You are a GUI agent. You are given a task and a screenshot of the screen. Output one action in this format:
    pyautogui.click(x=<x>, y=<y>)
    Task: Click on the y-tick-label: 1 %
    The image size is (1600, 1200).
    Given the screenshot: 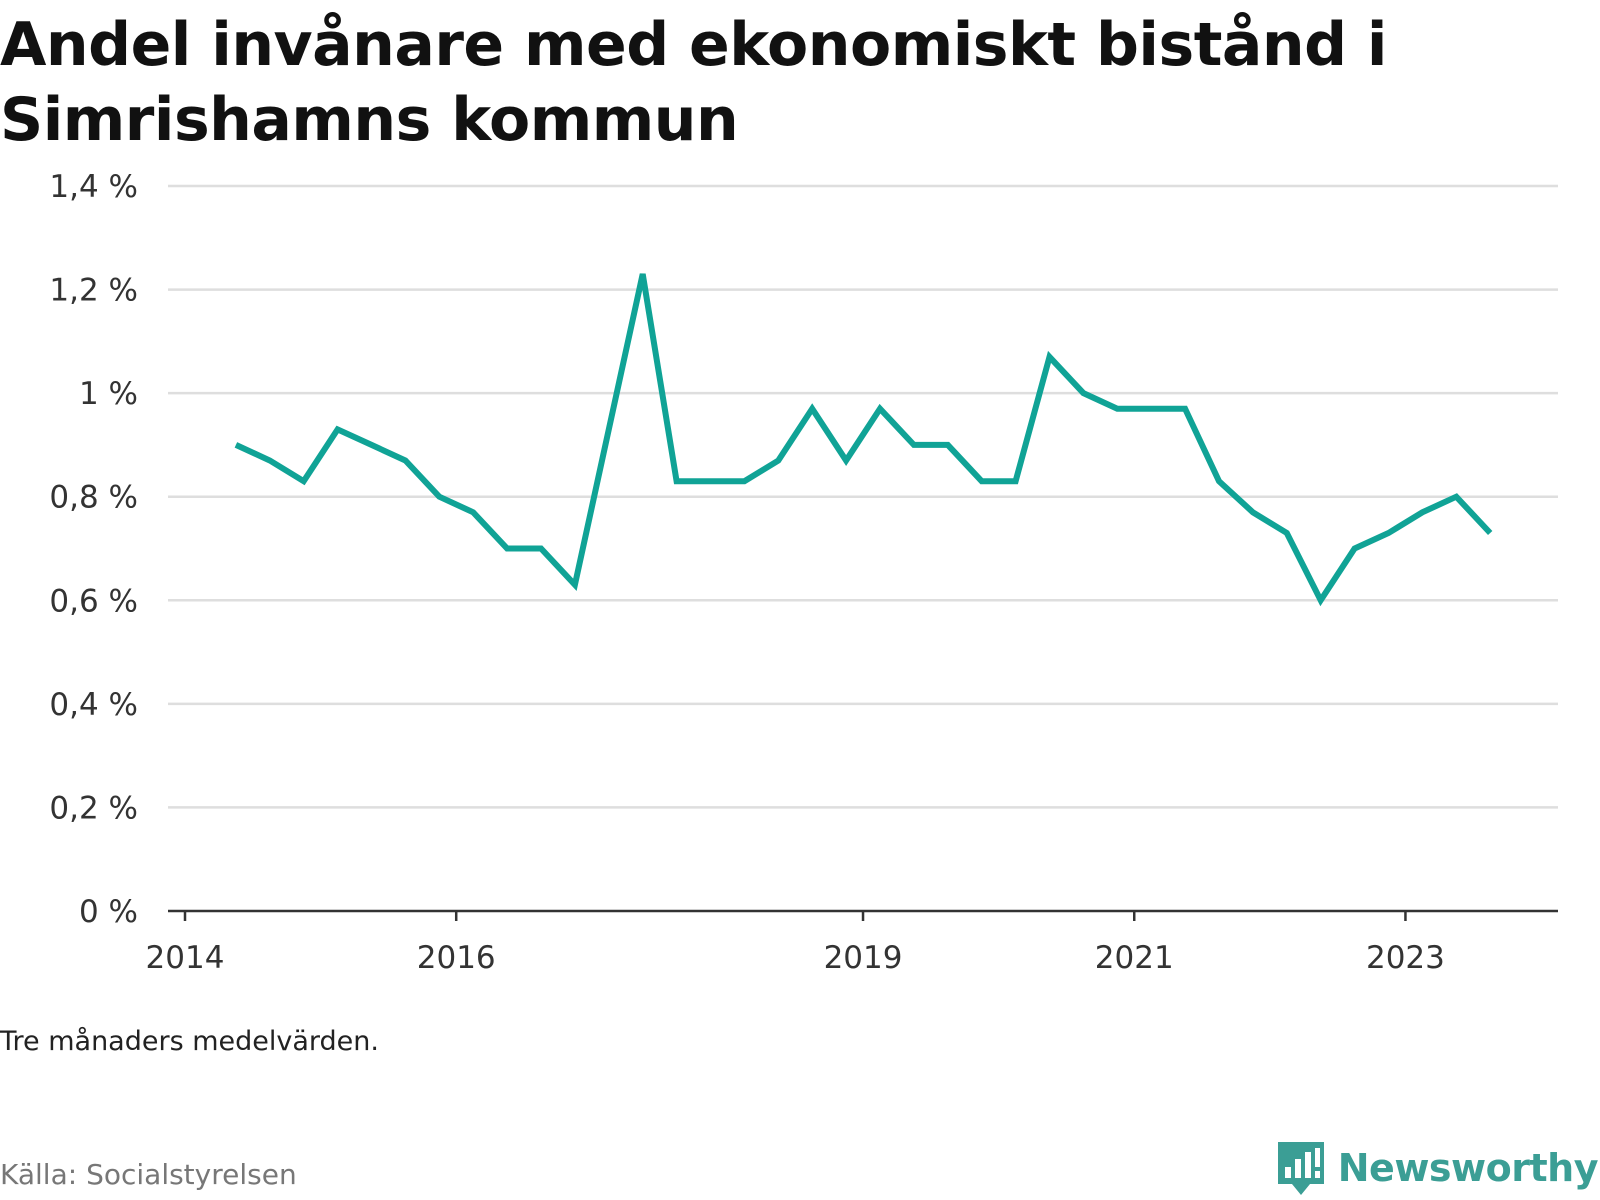 What is the action you would take?
    pyautogui.click(x=108, y=394)
    